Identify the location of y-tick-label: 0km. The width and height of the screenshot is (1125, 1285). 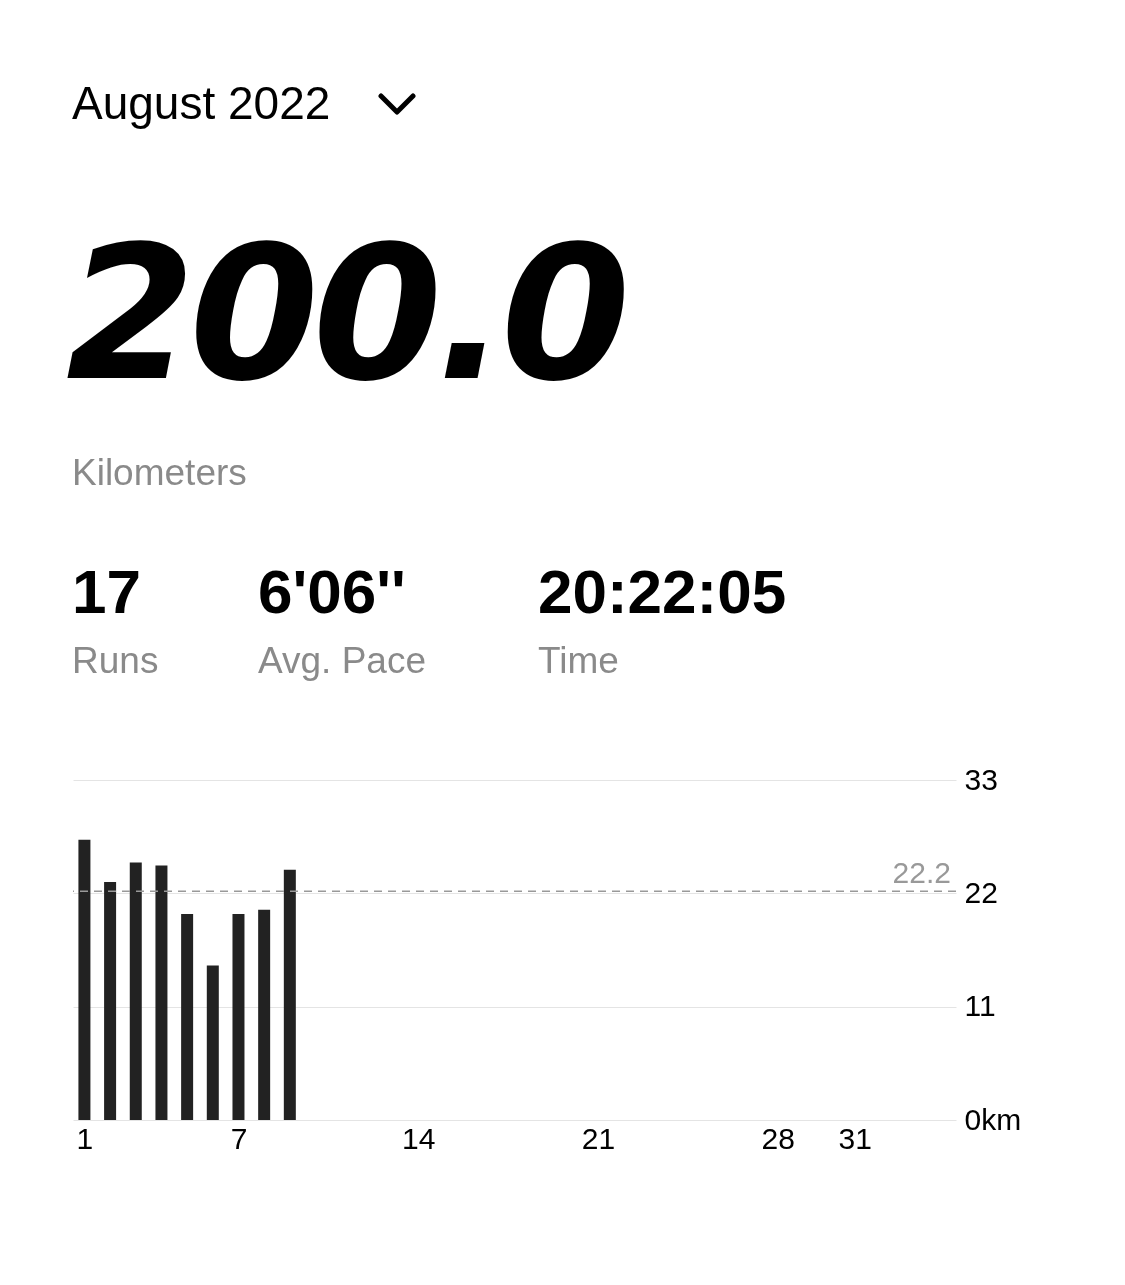
(993, 1119).